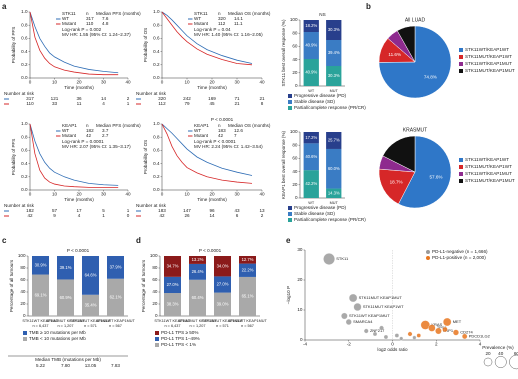 The image size is (518, 379). I want to click on table-value: 7.83, so click(115, 365).